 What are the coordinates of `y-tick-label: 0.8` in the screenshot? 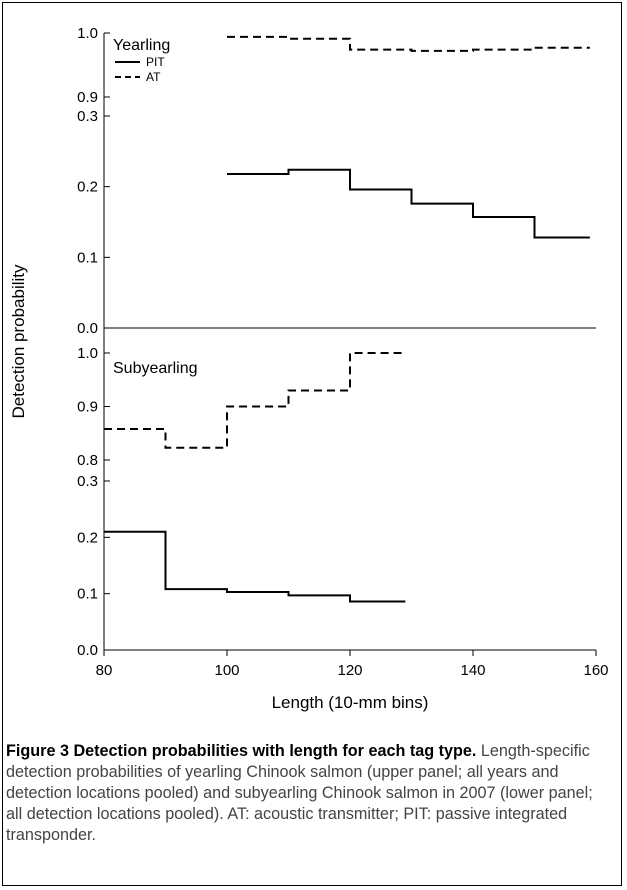 It's located at (87, 460).